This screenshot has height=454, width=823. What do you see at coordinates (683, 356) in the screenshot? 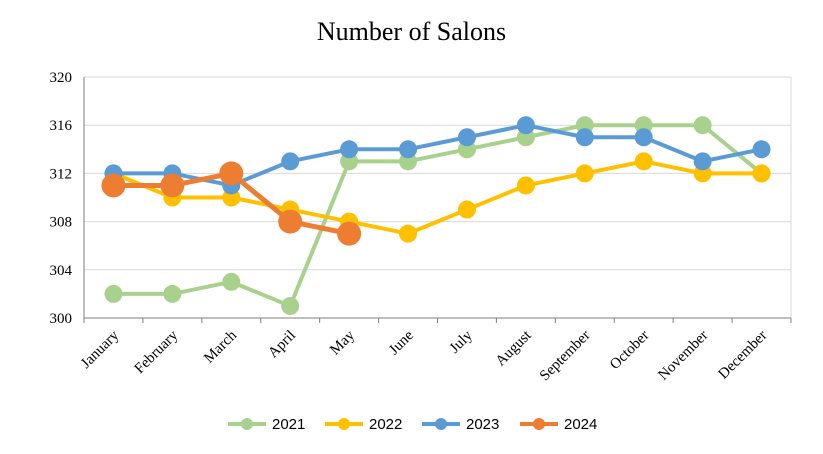
I see `x-tick-label: November` at bounding box center [683, 356].